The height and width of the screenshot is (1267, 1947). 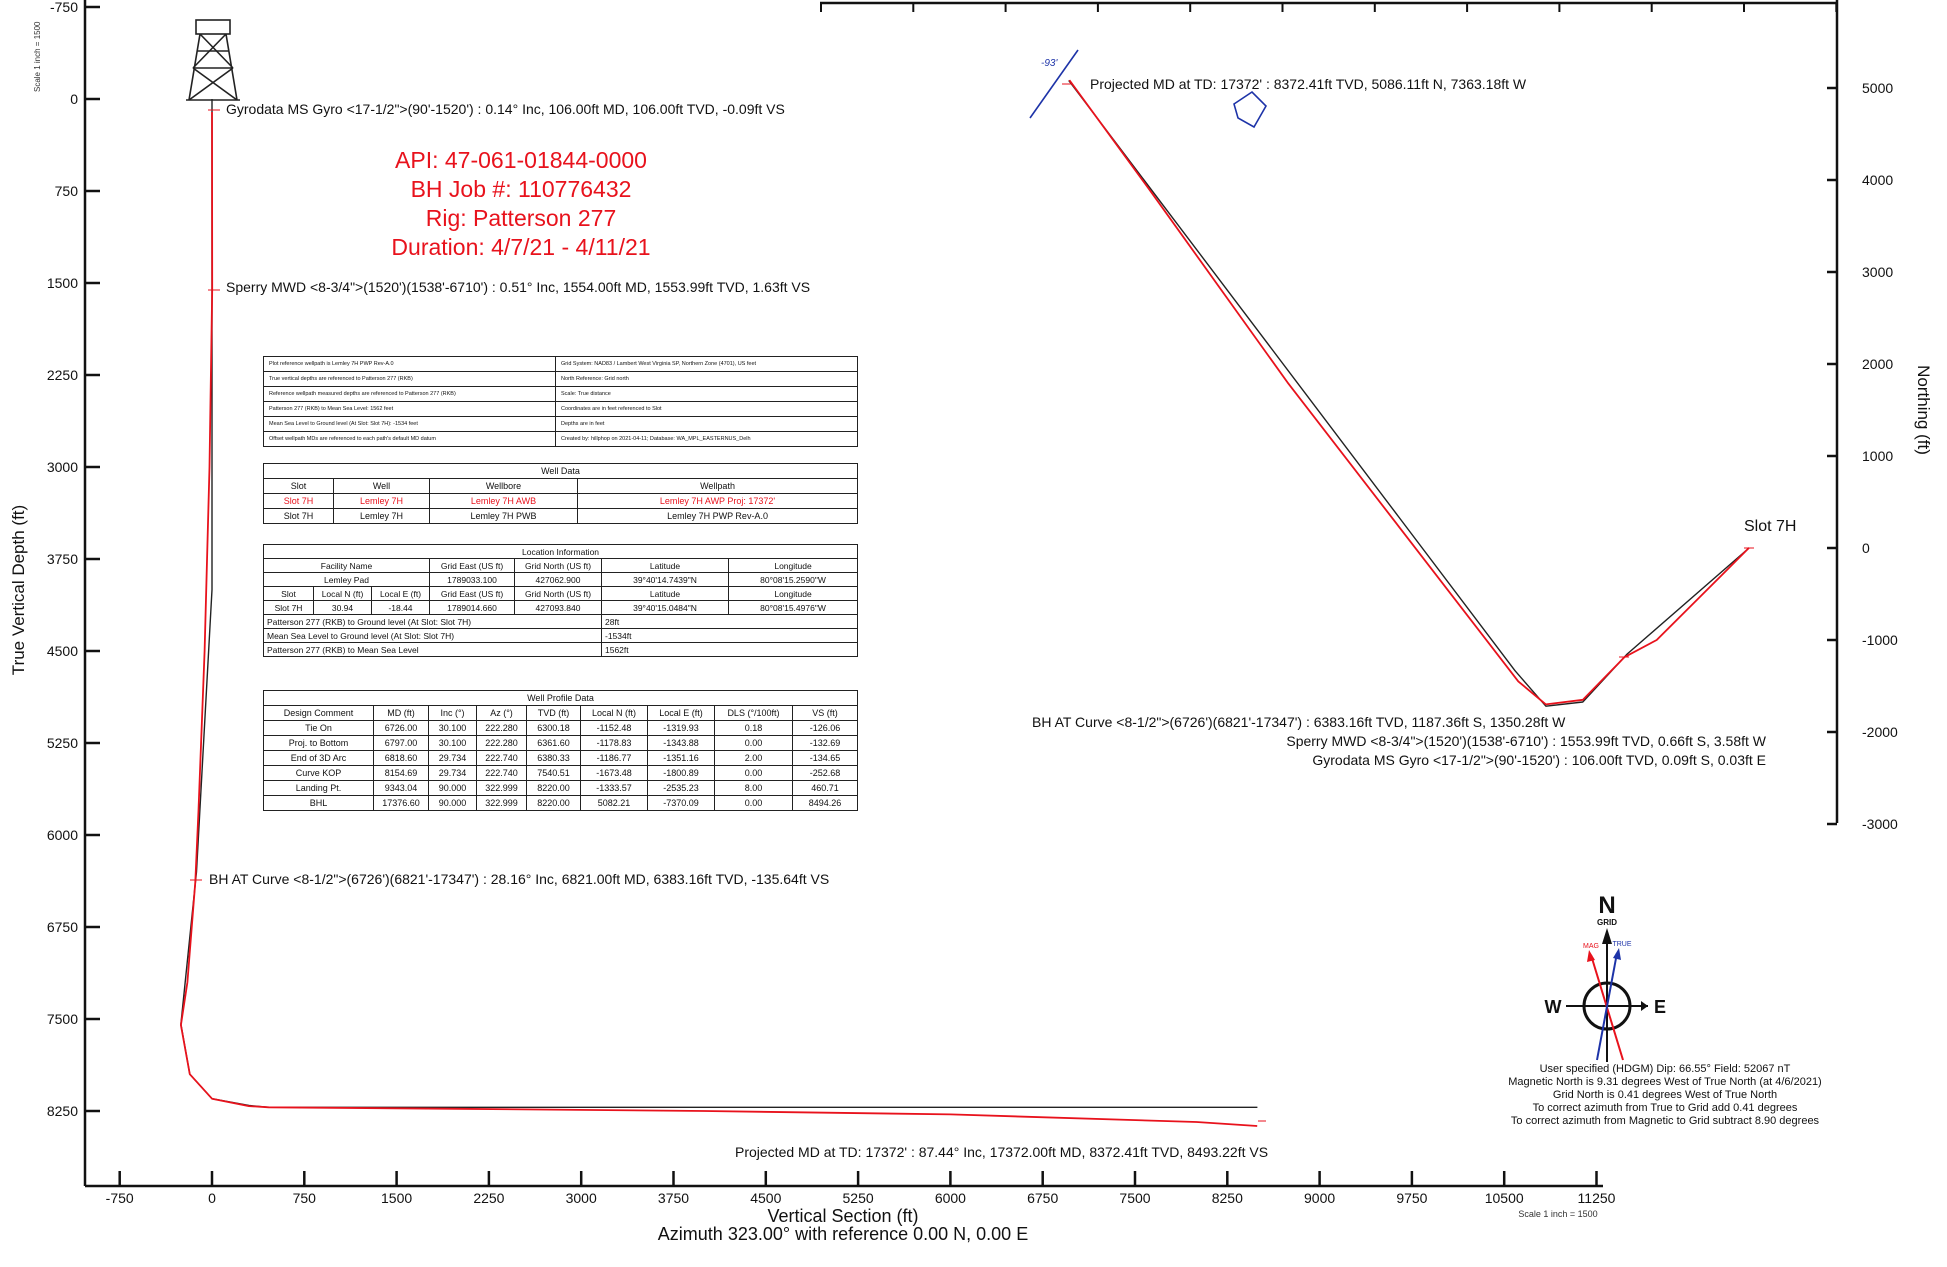 I want to click on drilling-rig-icon, so click(x=213, y=60).